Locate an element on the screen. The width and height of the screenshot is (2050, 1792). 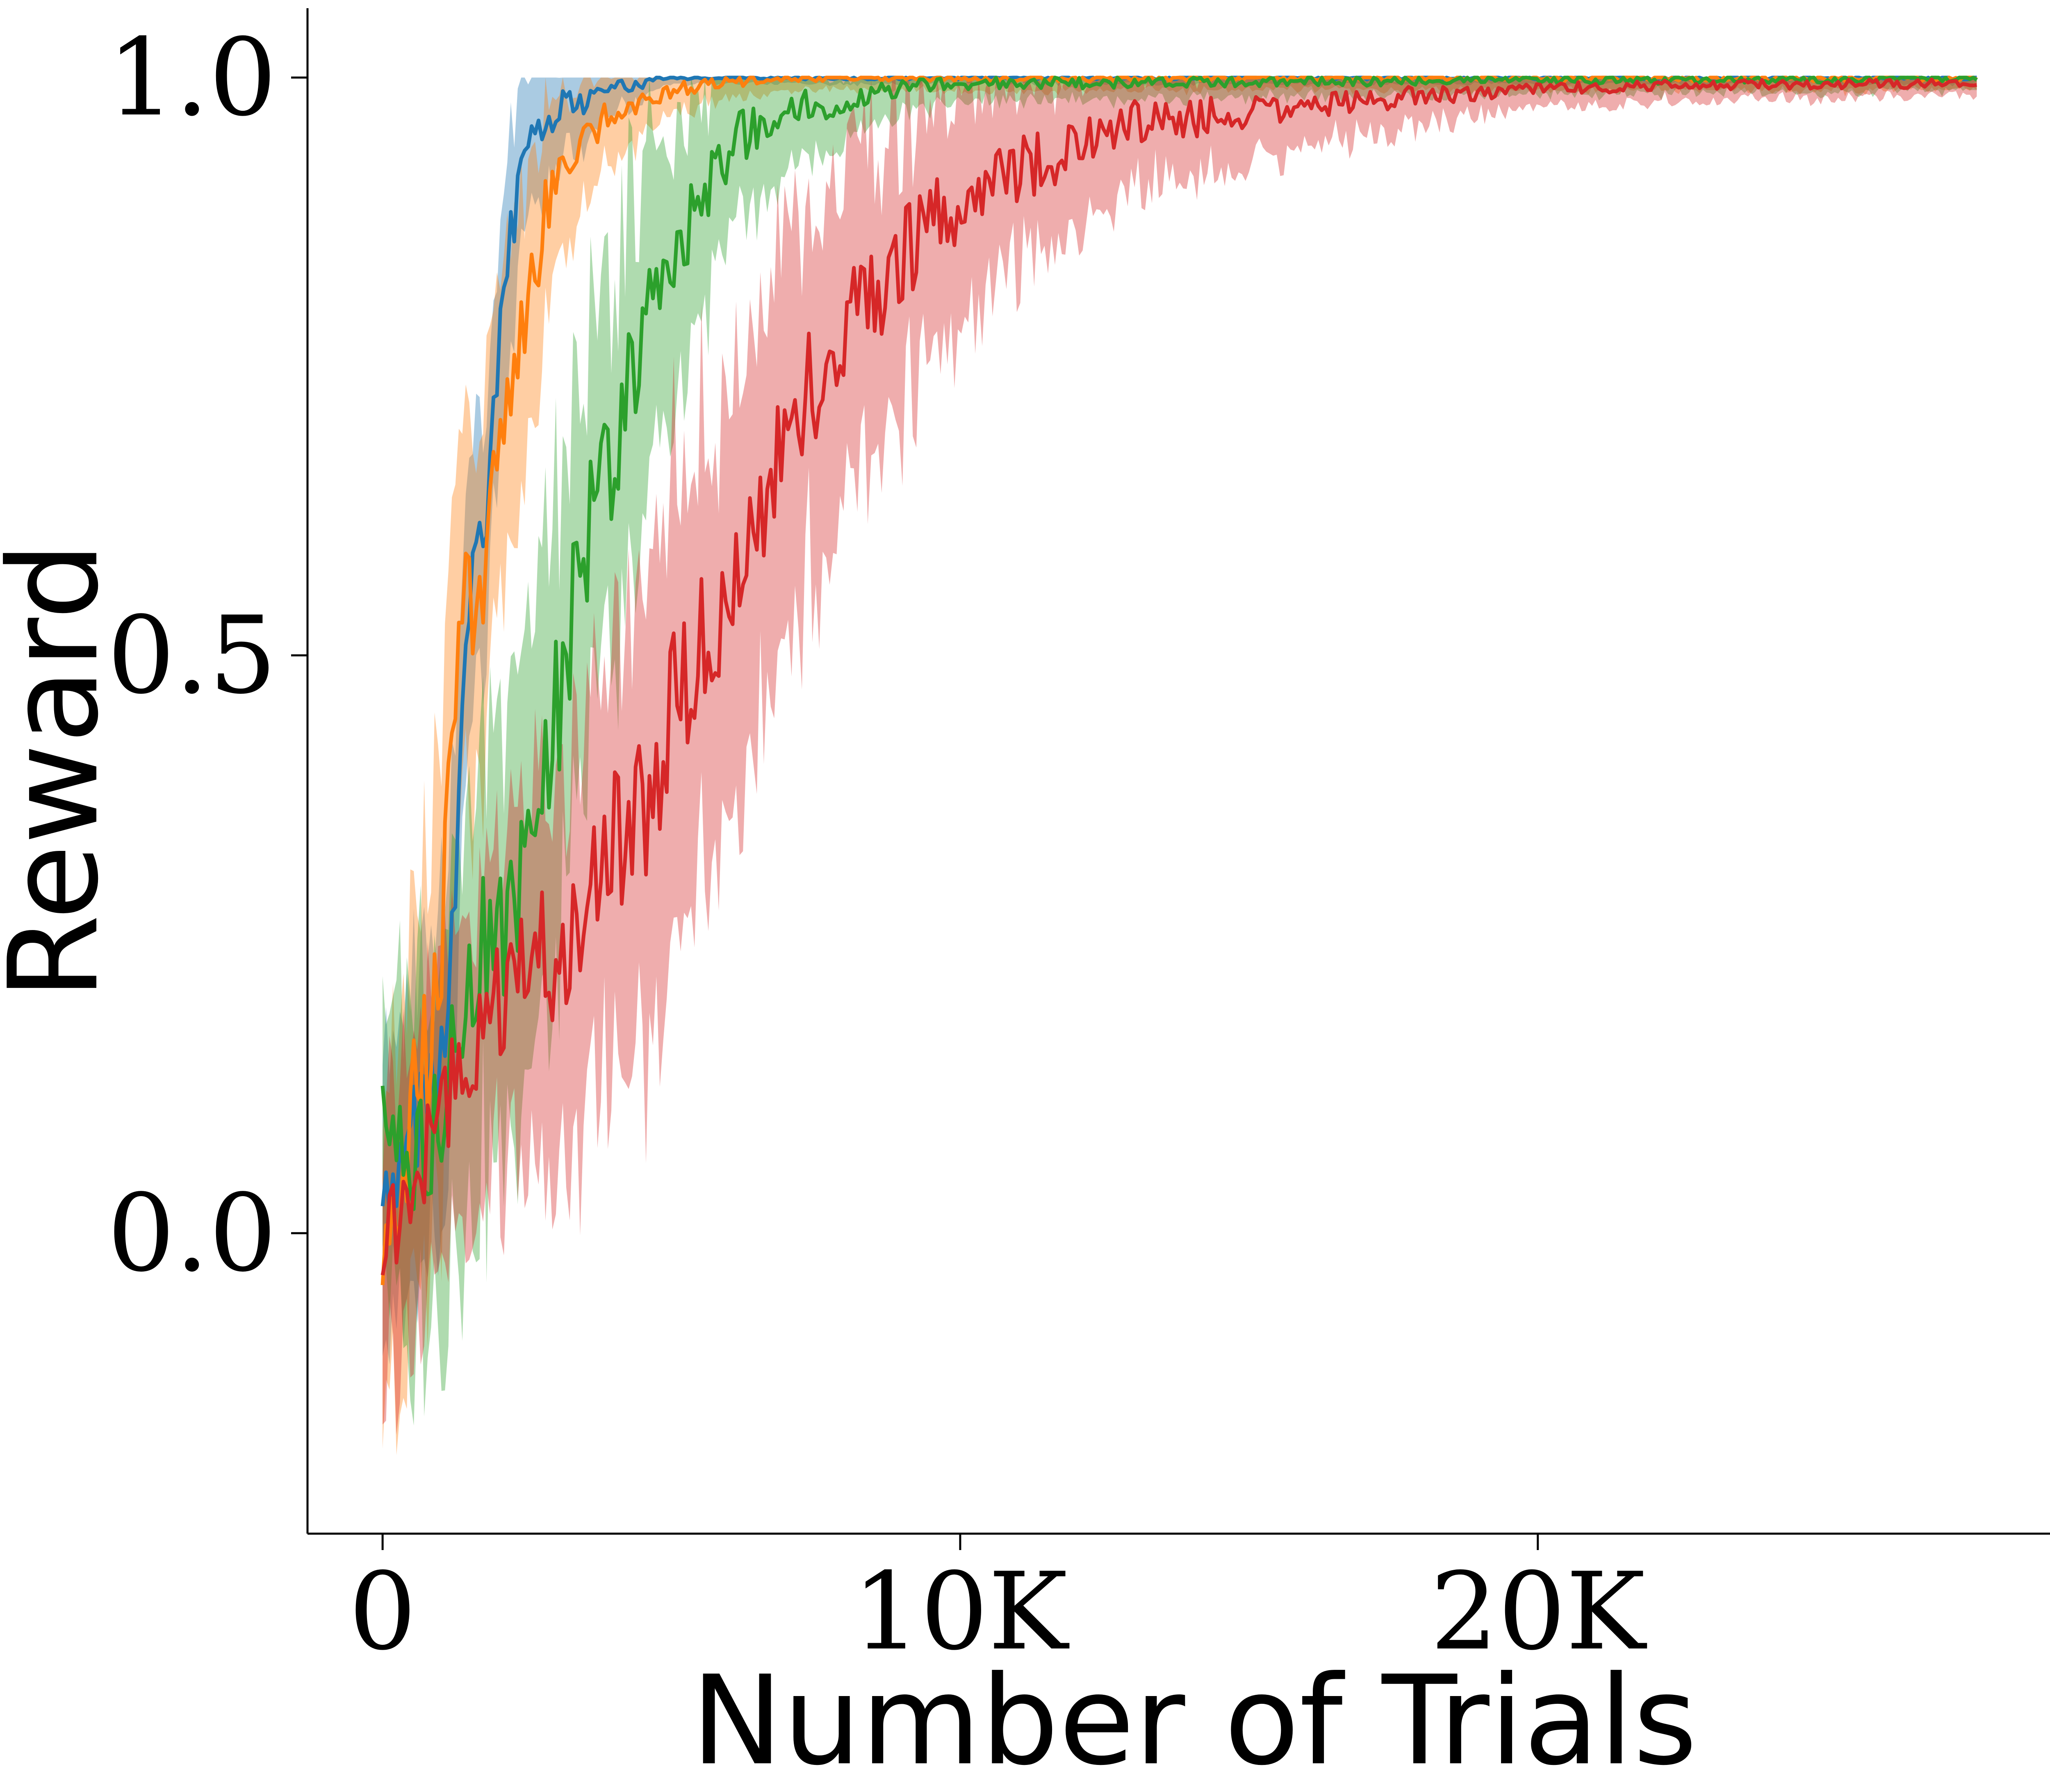
x-tick-label: 10K is located at coordinates (961, 1612).